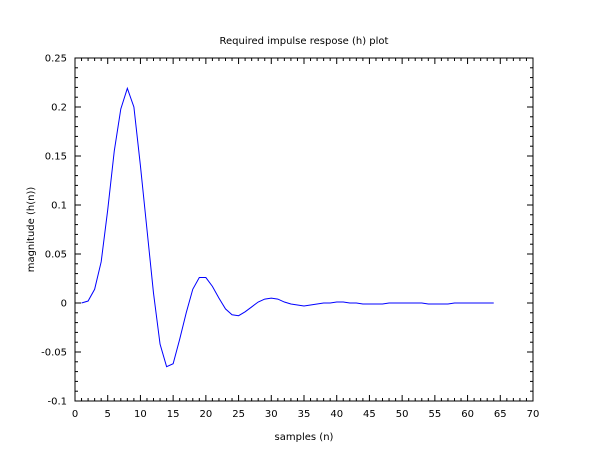 This screenshot has width=610, height=460. Describe the element at coordinates (500, 414) in the screenshot. I see `x-tick-label: 65` at that location.